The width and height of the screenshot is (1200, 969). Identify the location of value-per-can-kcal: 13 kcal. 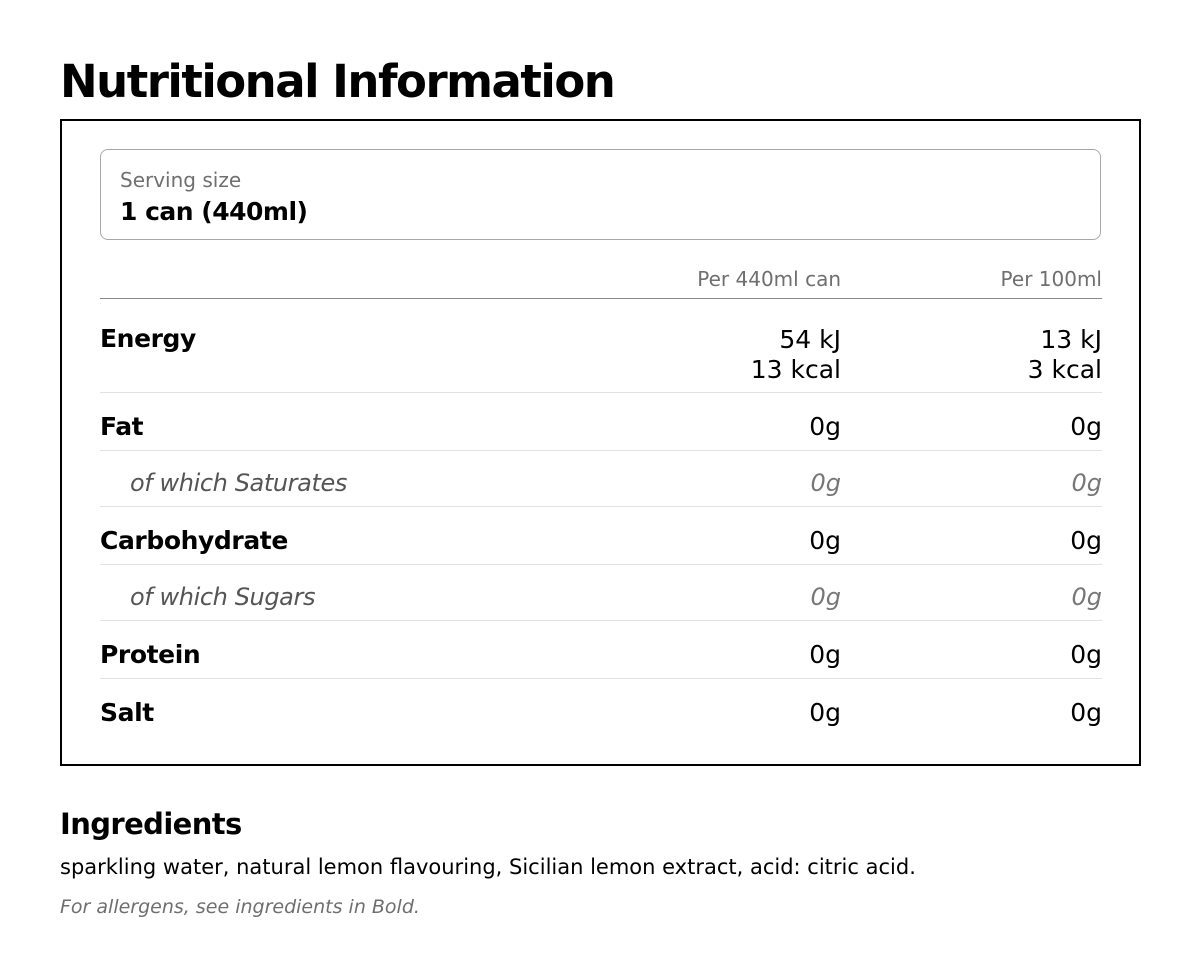
(795, 369).